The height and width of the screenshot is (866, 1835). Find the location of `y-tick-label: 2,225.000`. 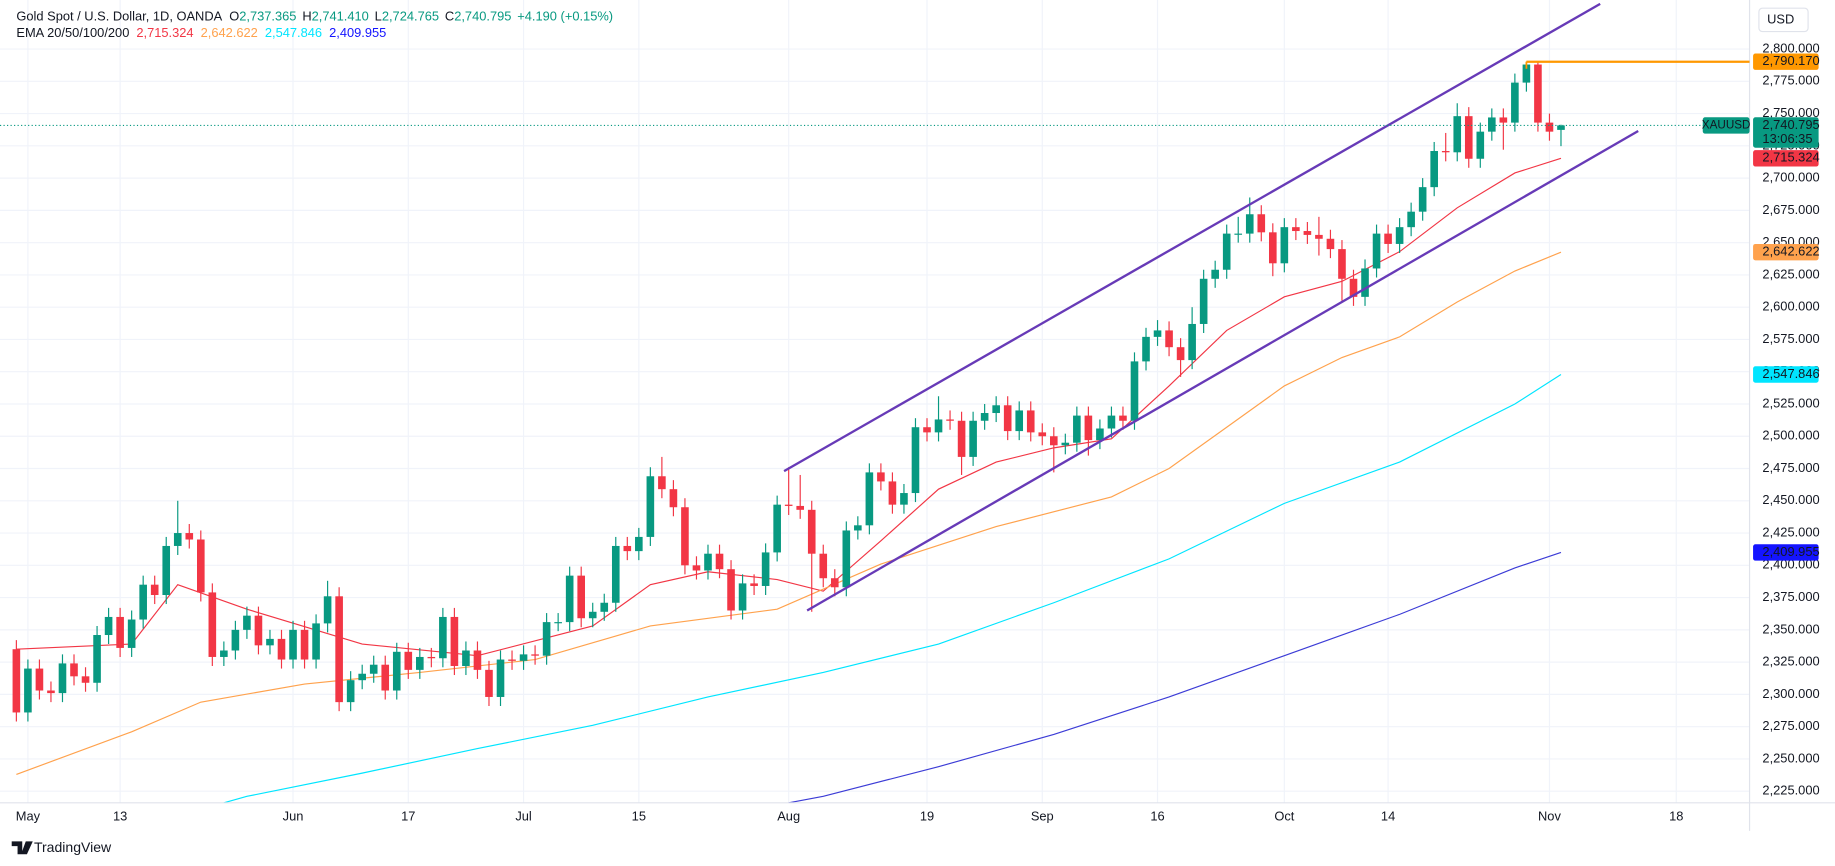

y-tick-label: 2,225.000 is located at coordinates (1790, 790).